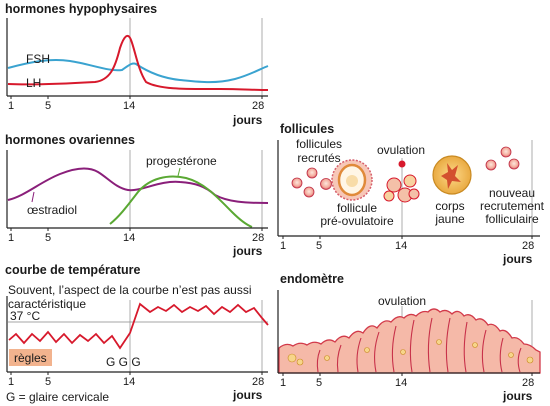  What do you see at coordinates (401, 150) in the screenshot?
I see `label-ovulation: ovulation` at bounding box center [401, 150].